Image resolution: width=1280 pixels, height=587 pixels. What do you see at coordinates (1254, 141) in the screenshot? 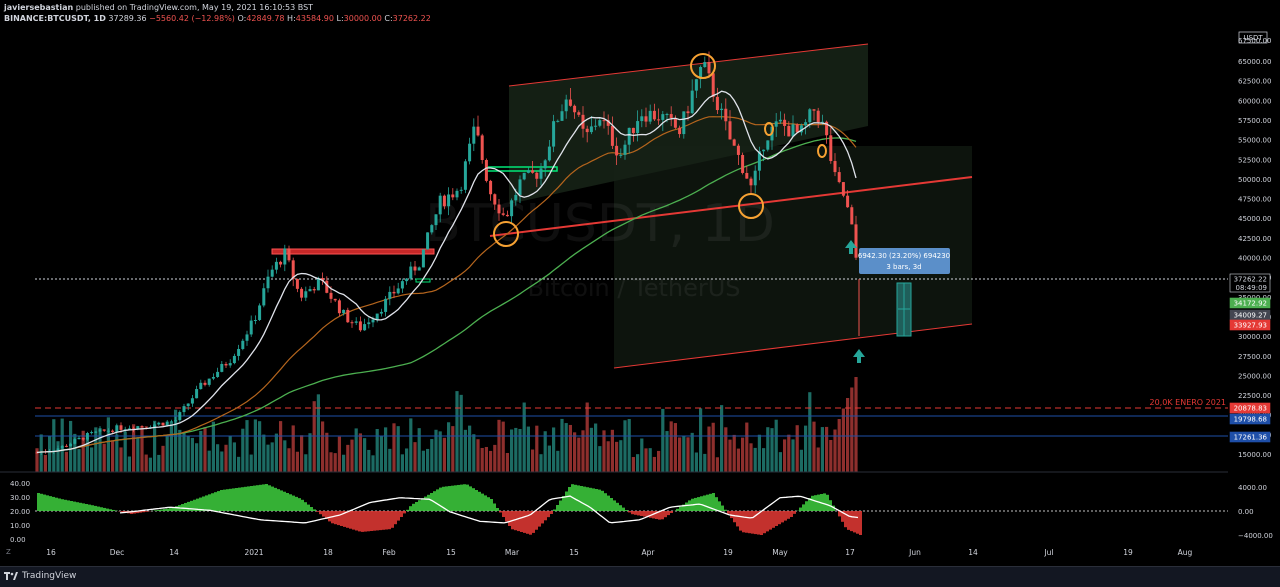
I see `price-axis-label: 55000.00` at bounding box center [1254, 141].